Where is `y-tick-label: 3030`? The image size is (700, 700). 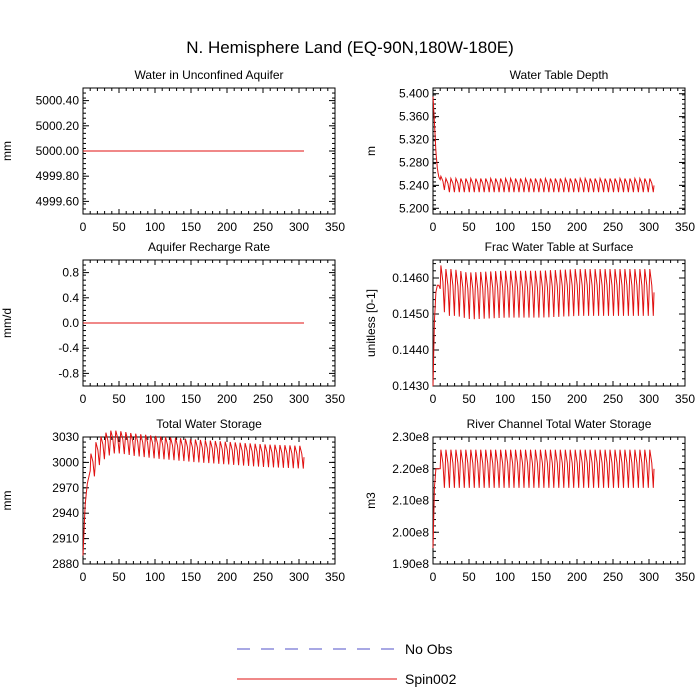
y-tick-label: 3030 is located at coordinates (65, 437).